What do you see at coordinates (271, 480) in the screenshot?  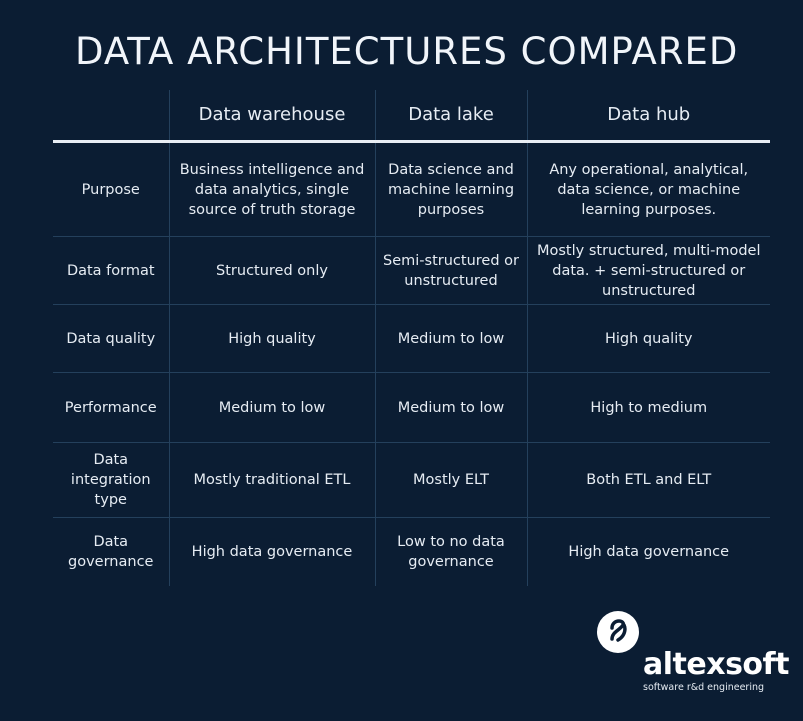 I see `table-cell: Mostly traditional ETL` at bounding box center [271, 480].